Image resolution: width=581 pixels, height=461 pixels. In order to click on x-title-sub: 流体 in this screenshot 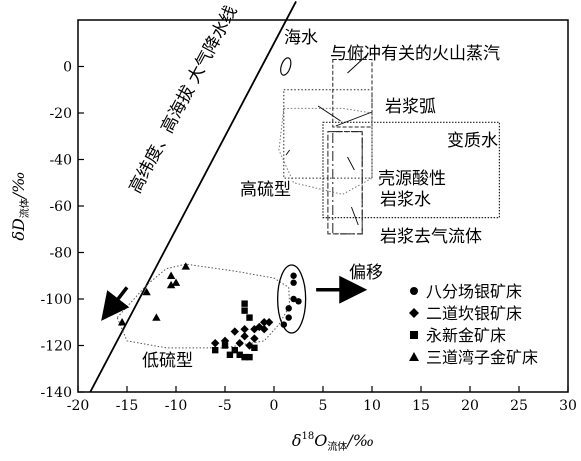, I will do `click(337, 446)`.